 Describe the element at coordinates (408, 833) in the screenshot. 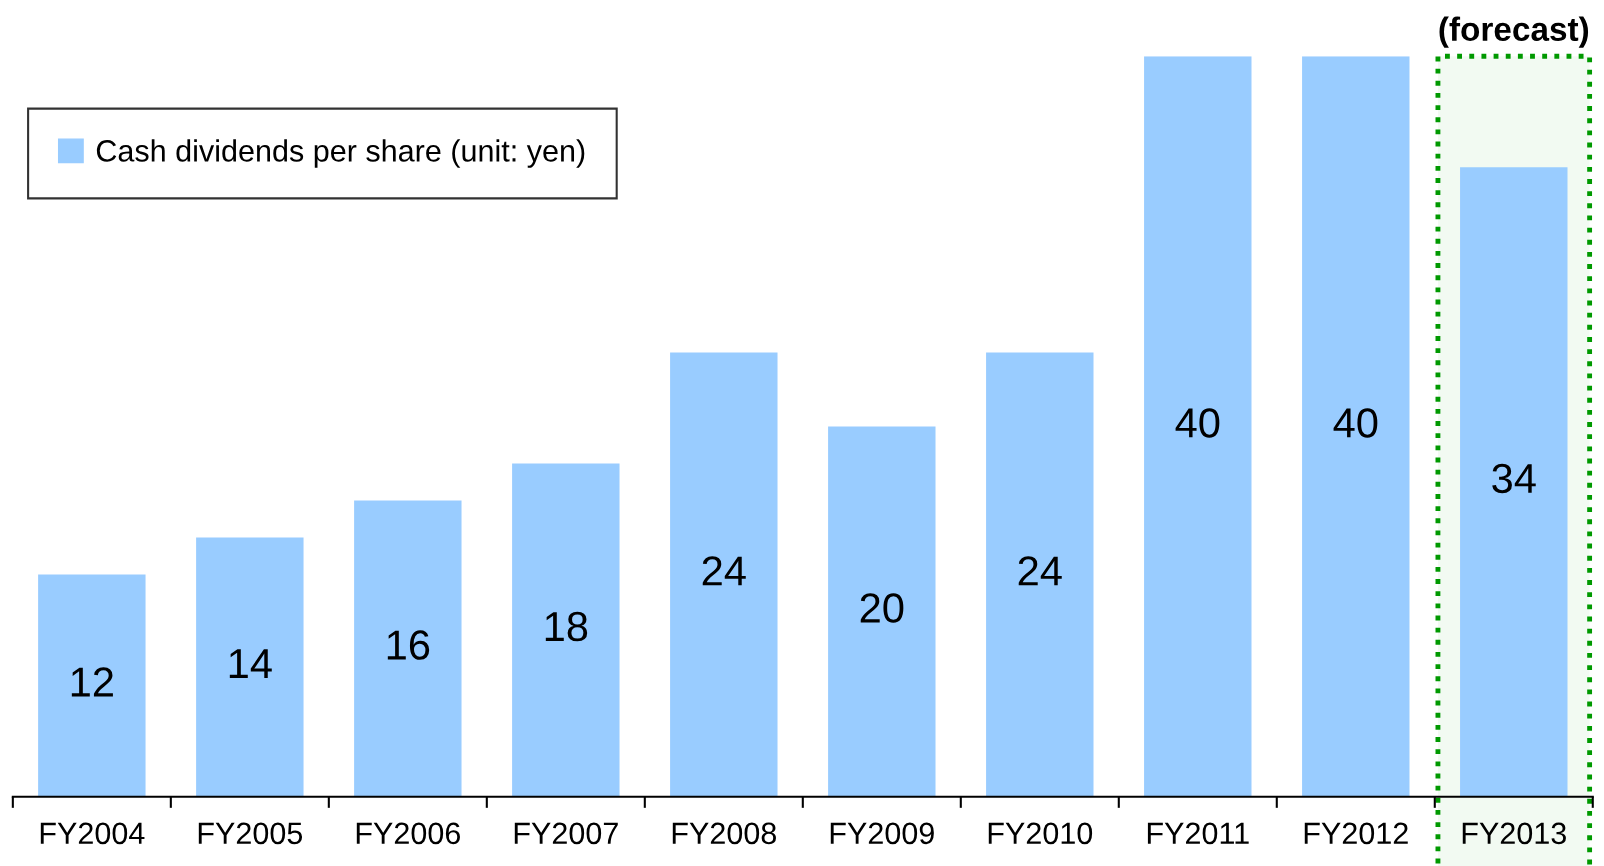

I see `x-tick-label: FY2006` at that location.